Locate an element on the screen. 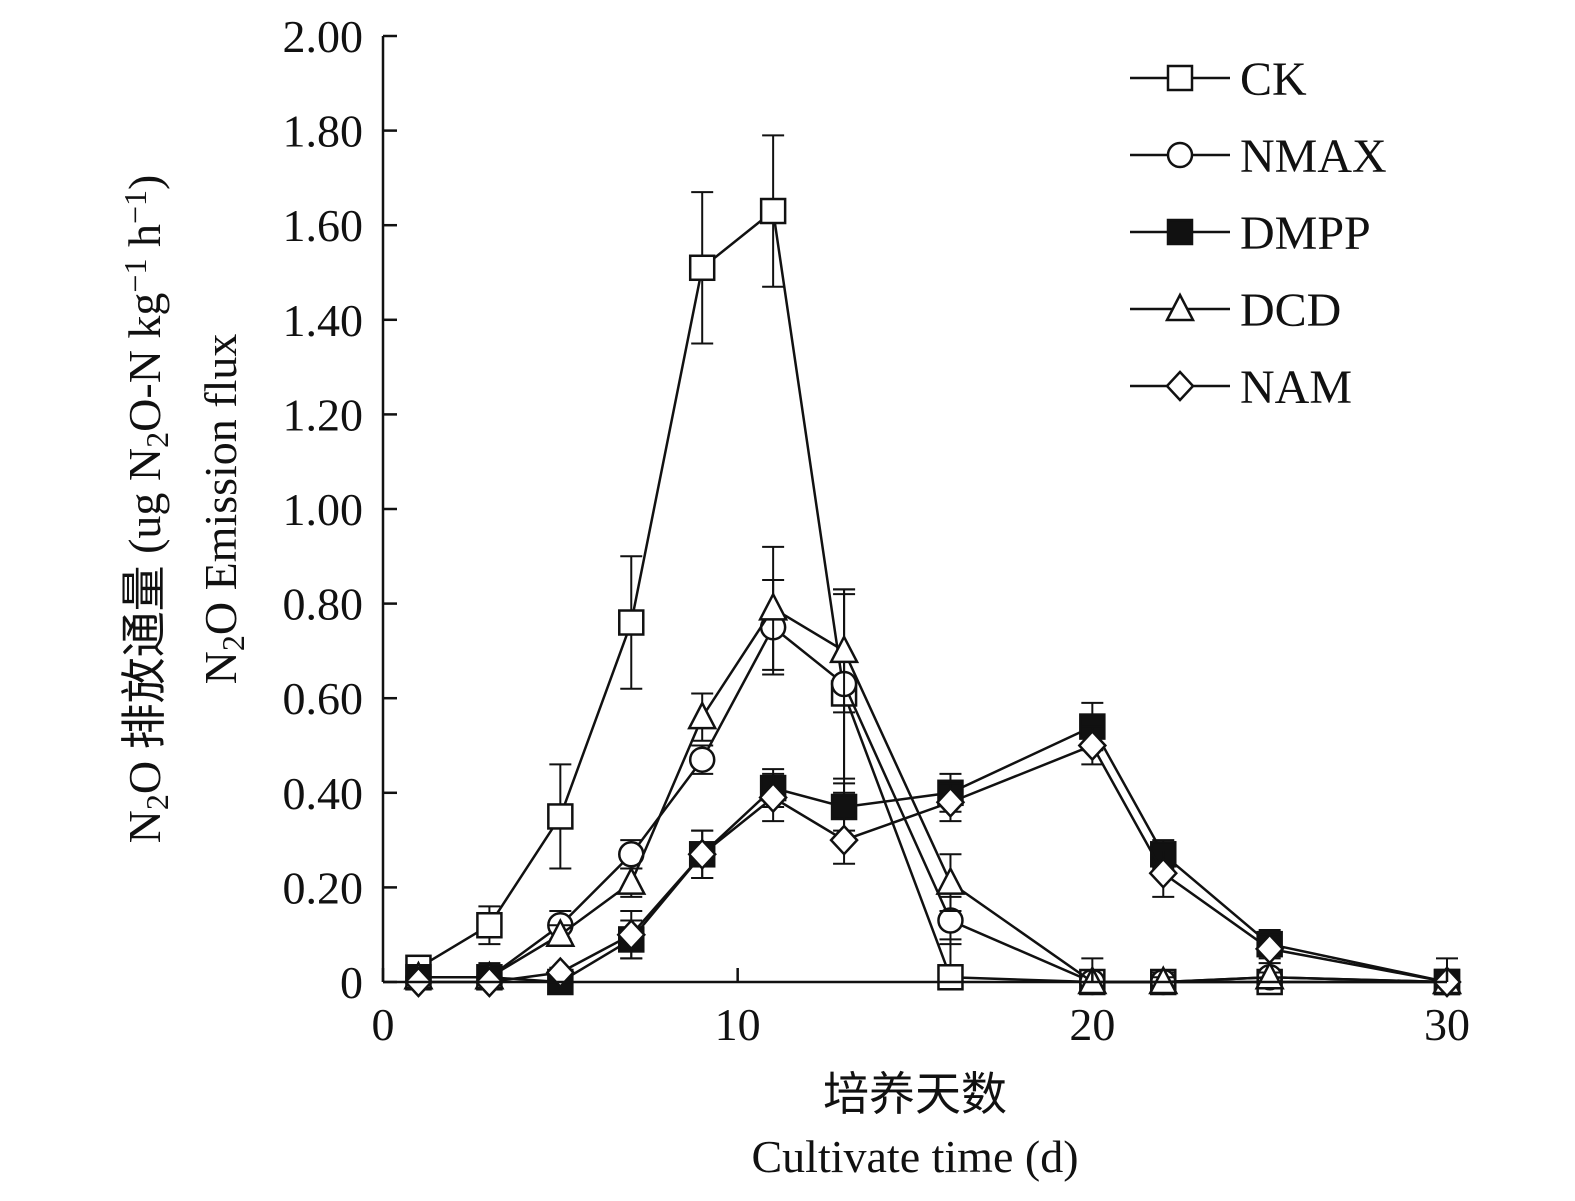  legend-entry-dmpp: DMPP is located at coordinates (1250, 233).